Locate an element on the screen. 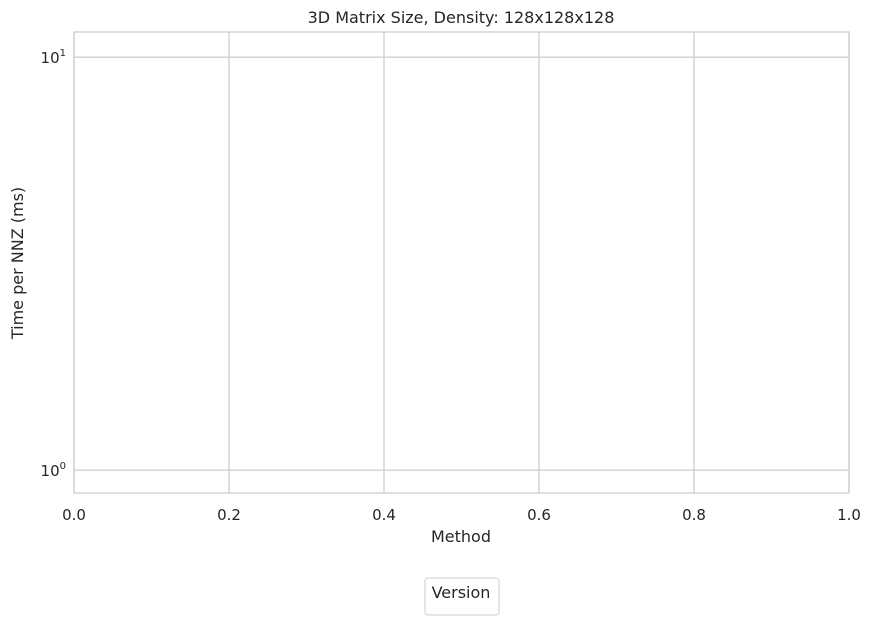 This screenshot has width=871, height=626. legend-title: Version is located at coordinates (461, 592).